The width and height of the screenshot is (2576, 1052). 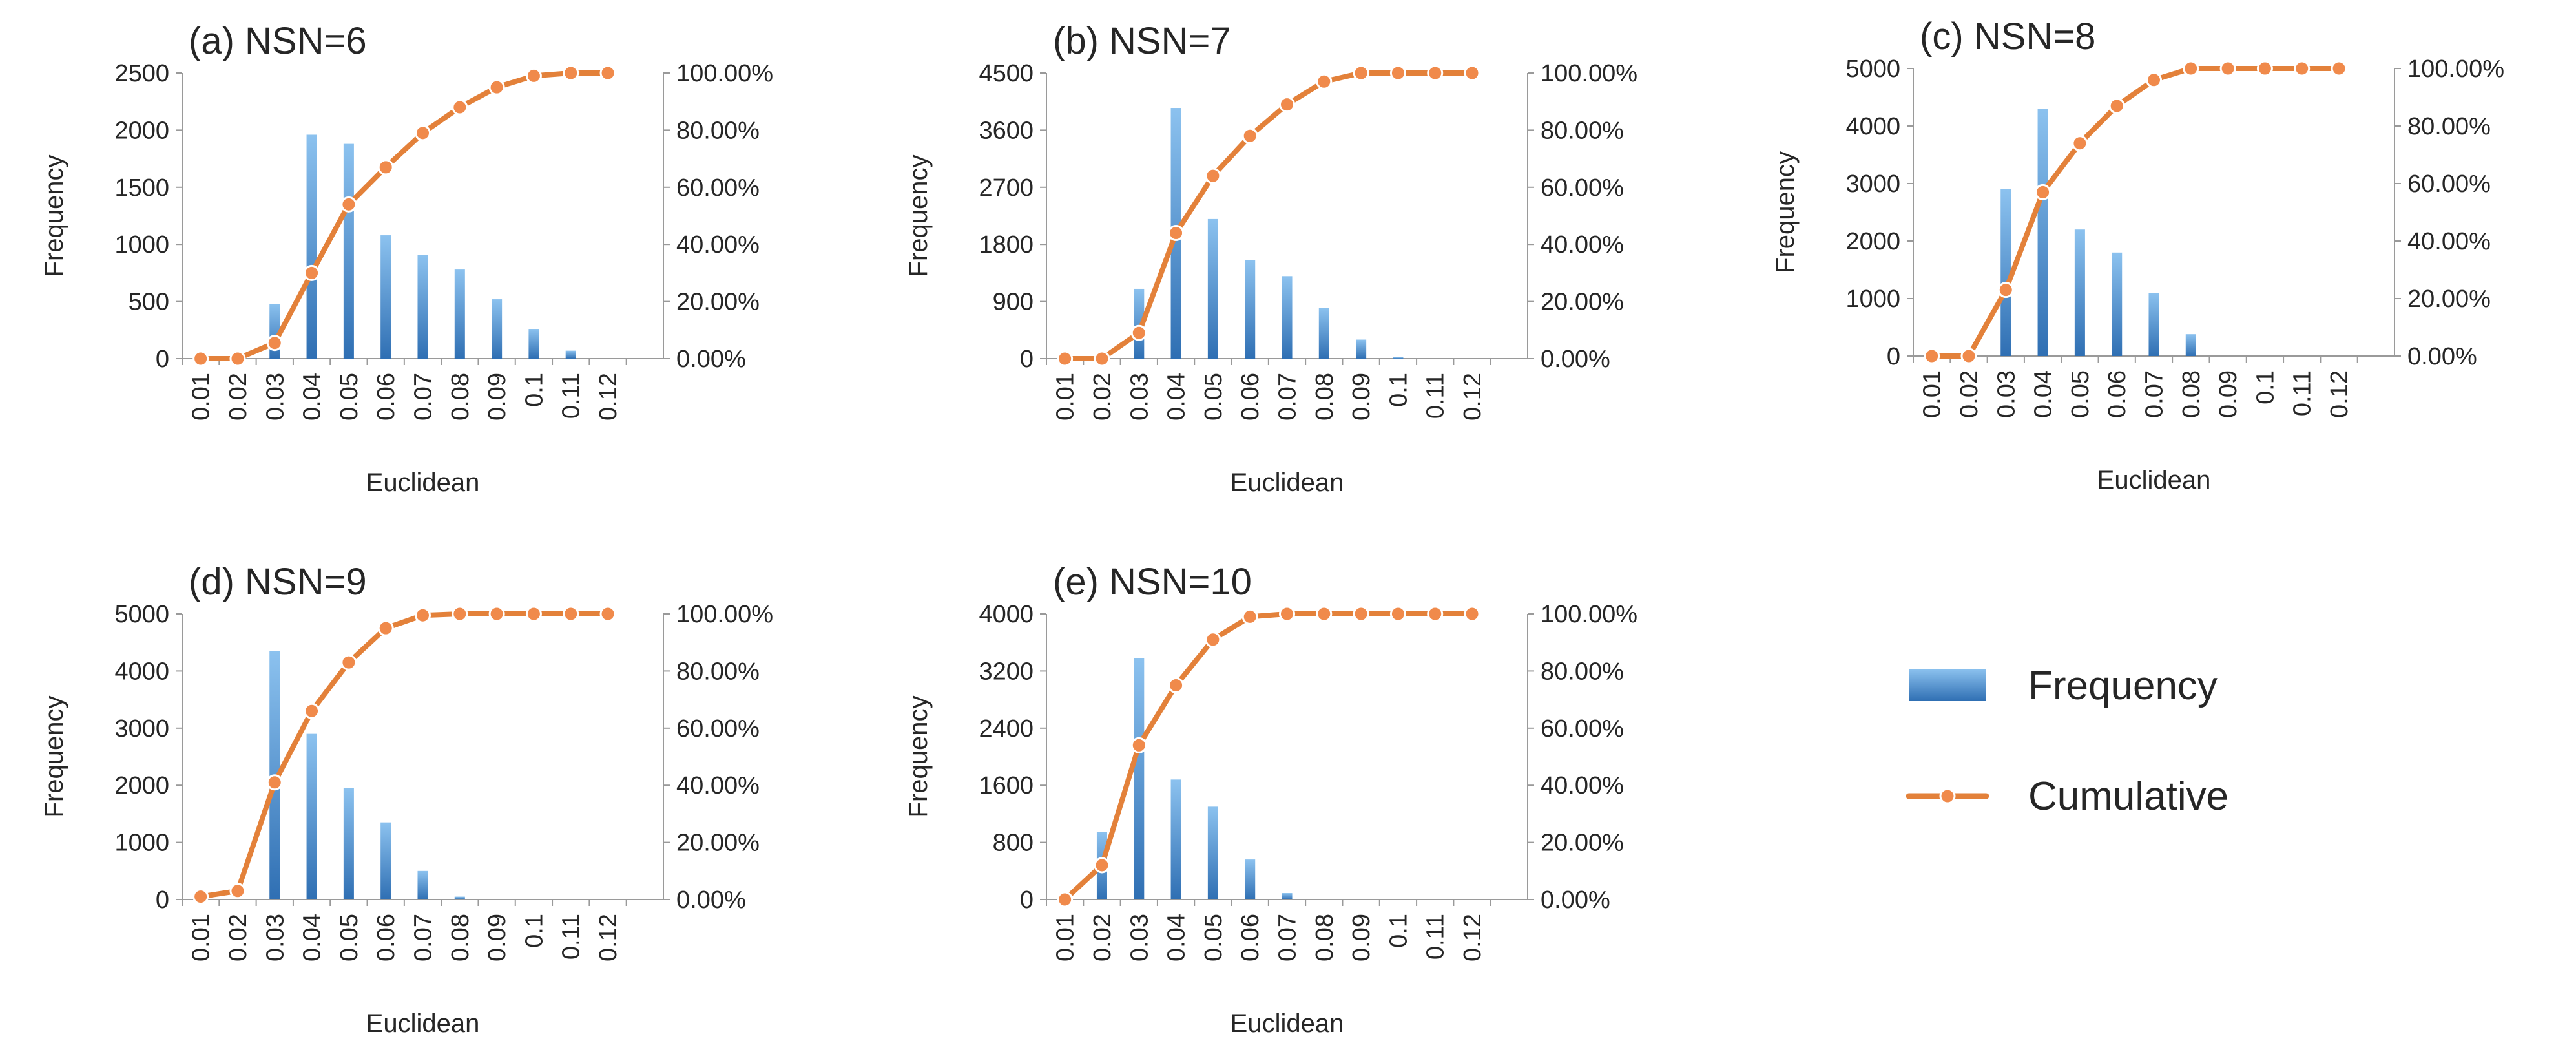 What do you see at coordinates (1006, 785) in the screenshot?
I see `y-tick-label: 1600` at bounding box center [1006, 785].